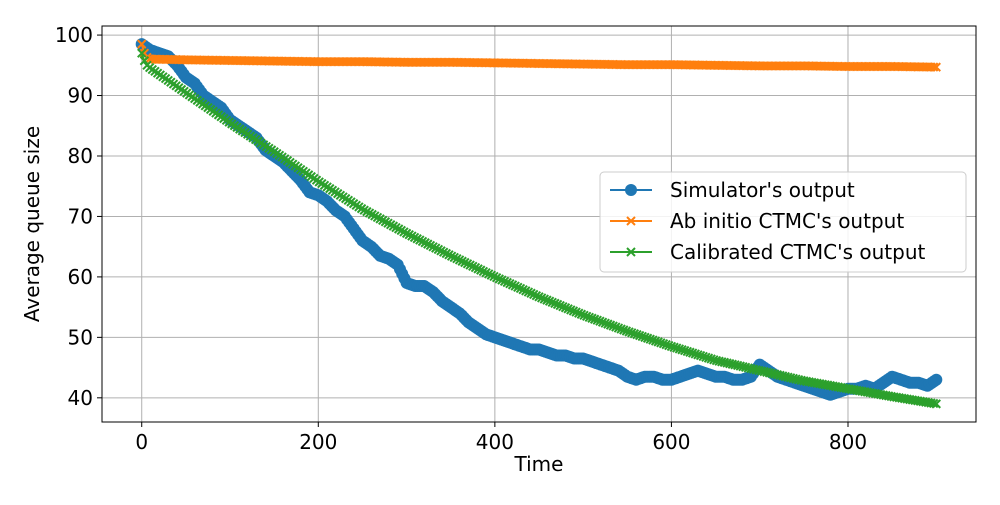  Describe the element at coordinates (80, 277) in the screenshot. I see `y-tick-label: 60` at that location.